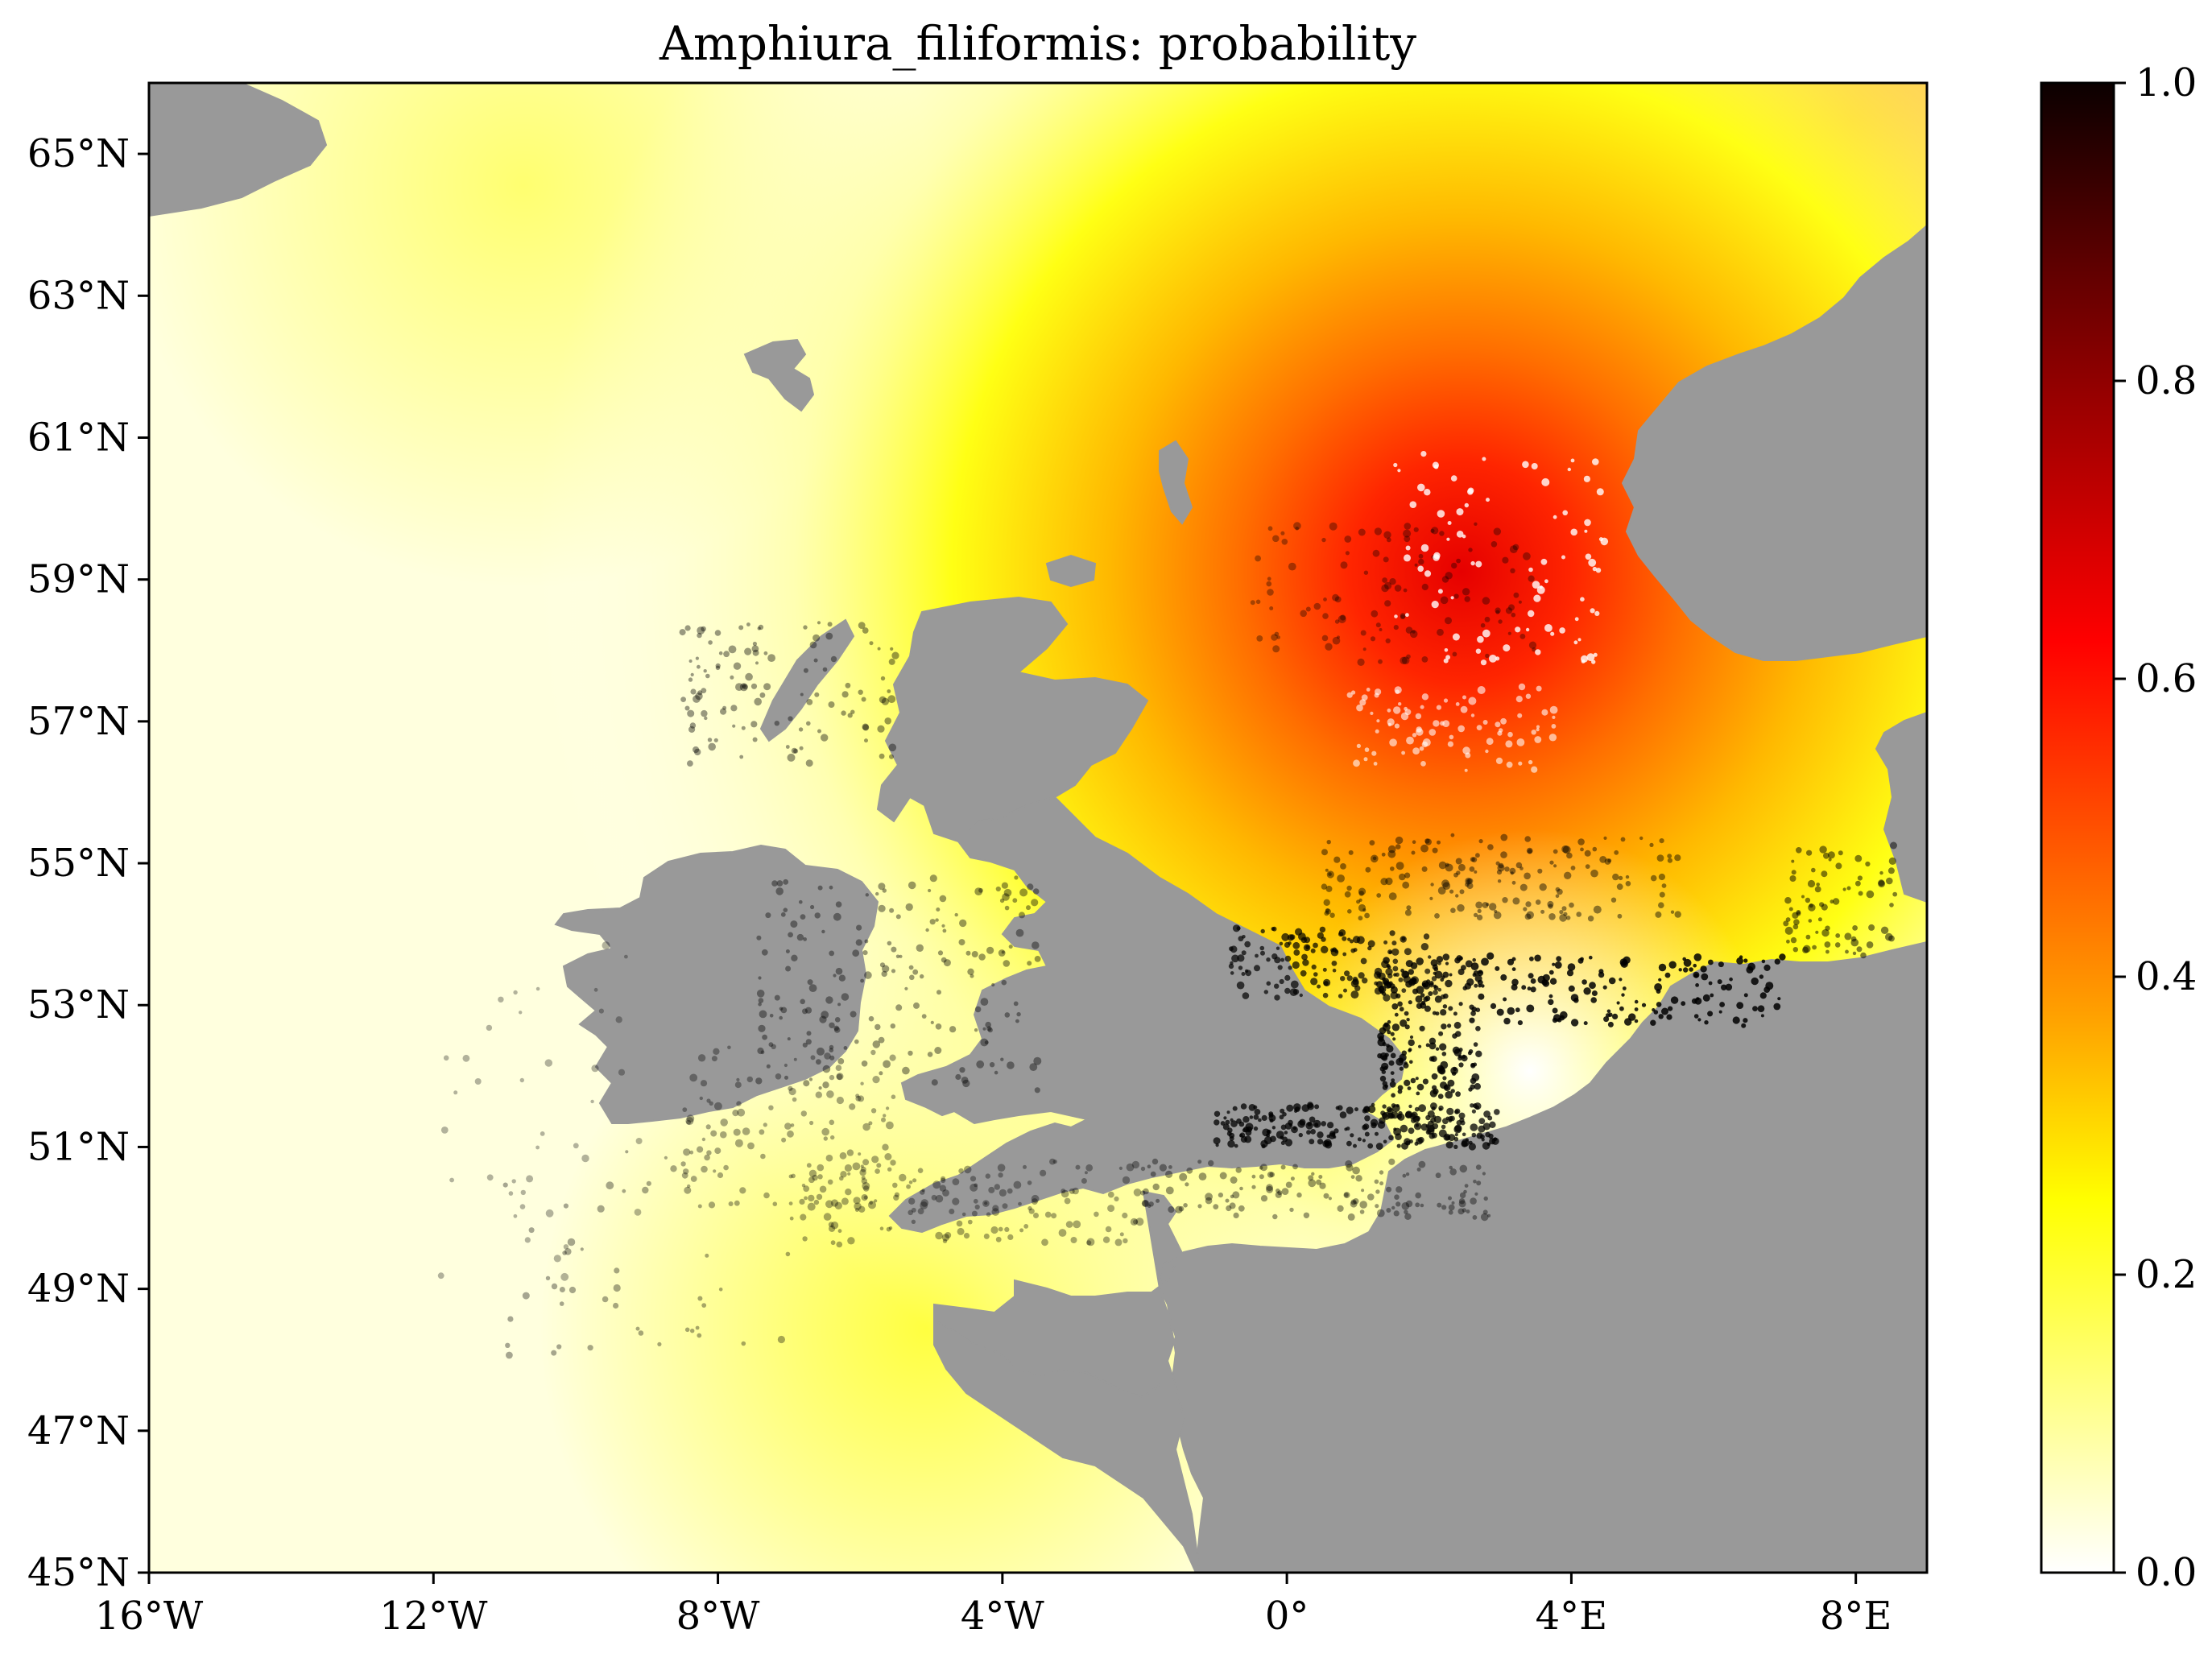 Image resolution: width=2212 pixels, height=1662 pixels. What do you see at coordinates (78, 296) in the screenshot?
I see `y-tick-label: 63°N` at bounding box center [78, 296].